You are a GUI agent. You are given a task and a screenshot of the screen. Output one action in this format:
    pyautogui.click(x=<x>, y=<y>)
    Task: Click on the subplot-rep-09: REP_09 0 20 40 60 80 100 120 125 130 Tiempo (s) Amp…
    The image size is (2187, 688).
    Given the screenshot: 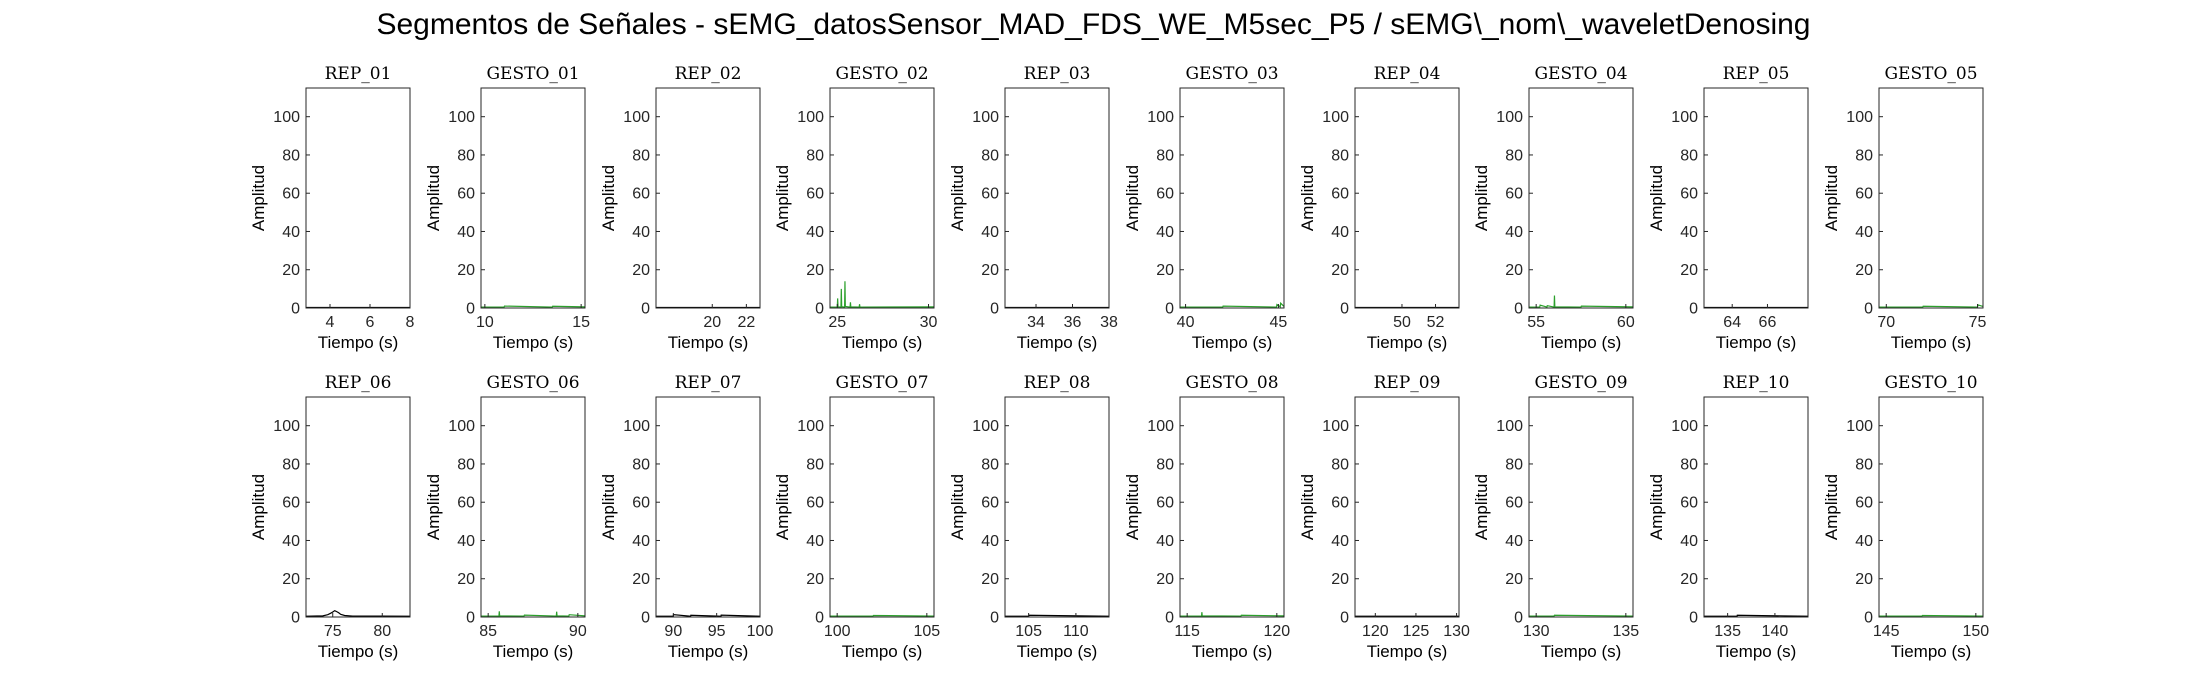 What is the action you would take?
    pyautogui.click(x=1384, y=517)
    